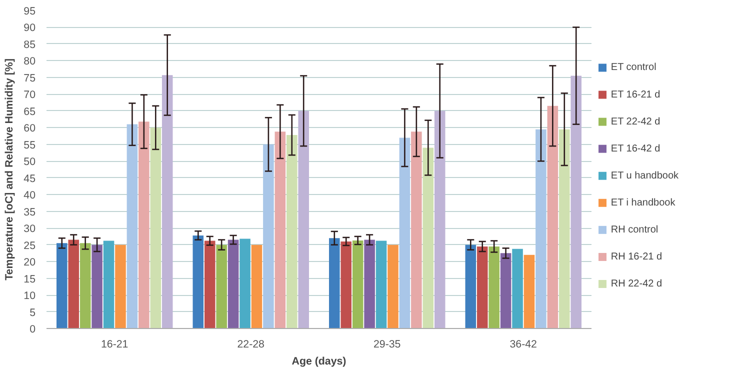 This screenshot has height=387, width=737. What do you see at coordinates (30, 145) in the screenshot?
I see `y-tick-label: 55` at bounding box center [30, 145].